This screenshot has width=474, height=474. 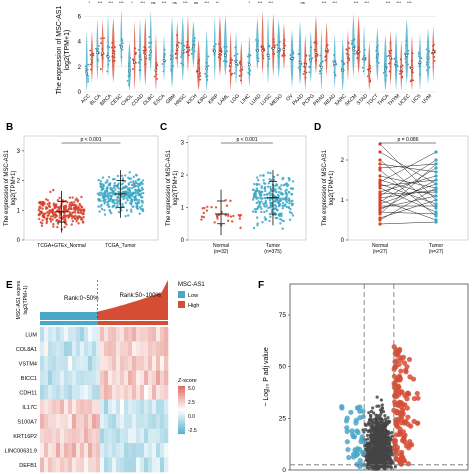 I want to click on panel-e-zscore-tick: -2.5, so click(x=192, y=431).